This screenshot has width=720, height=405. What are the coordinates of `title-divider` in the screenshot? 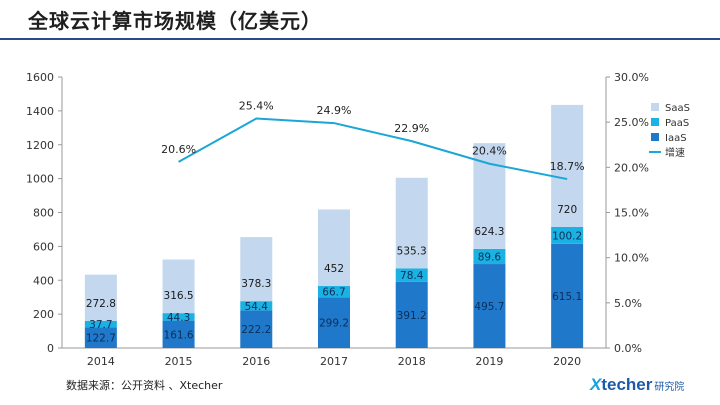 It's located at (360, 39).